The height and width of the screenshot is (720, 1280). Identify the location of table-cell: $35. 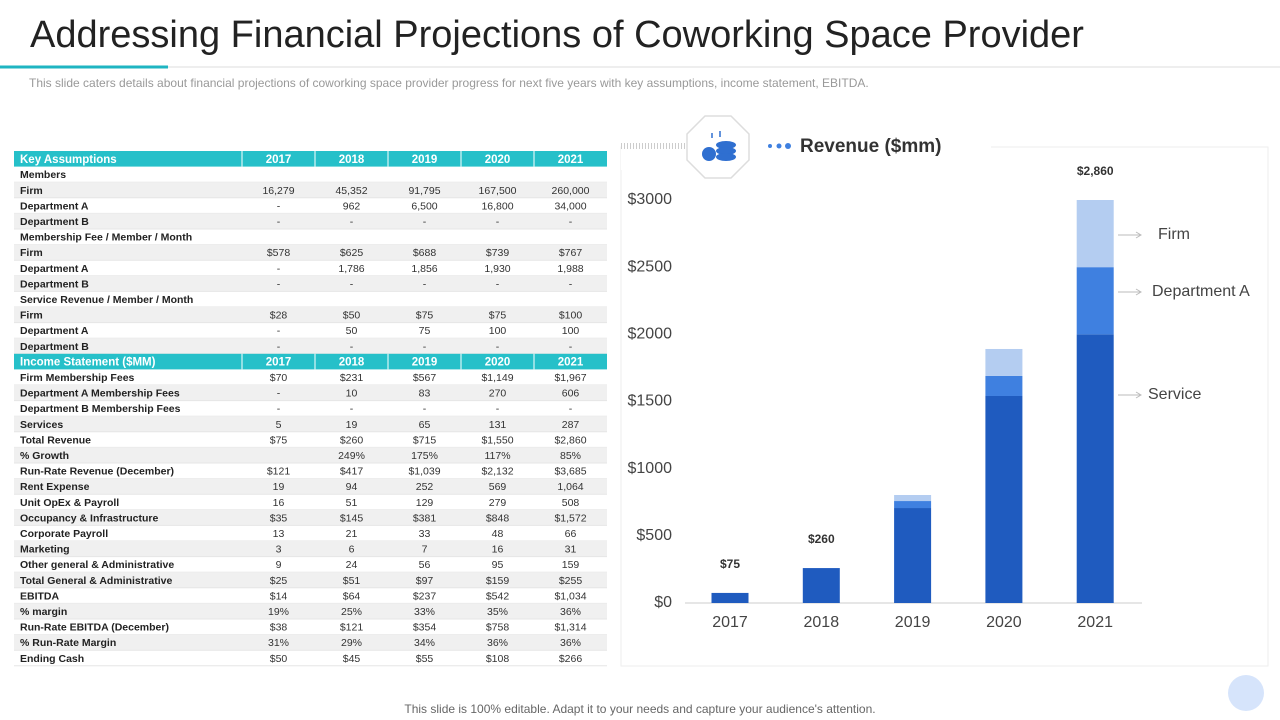
(279, 518).